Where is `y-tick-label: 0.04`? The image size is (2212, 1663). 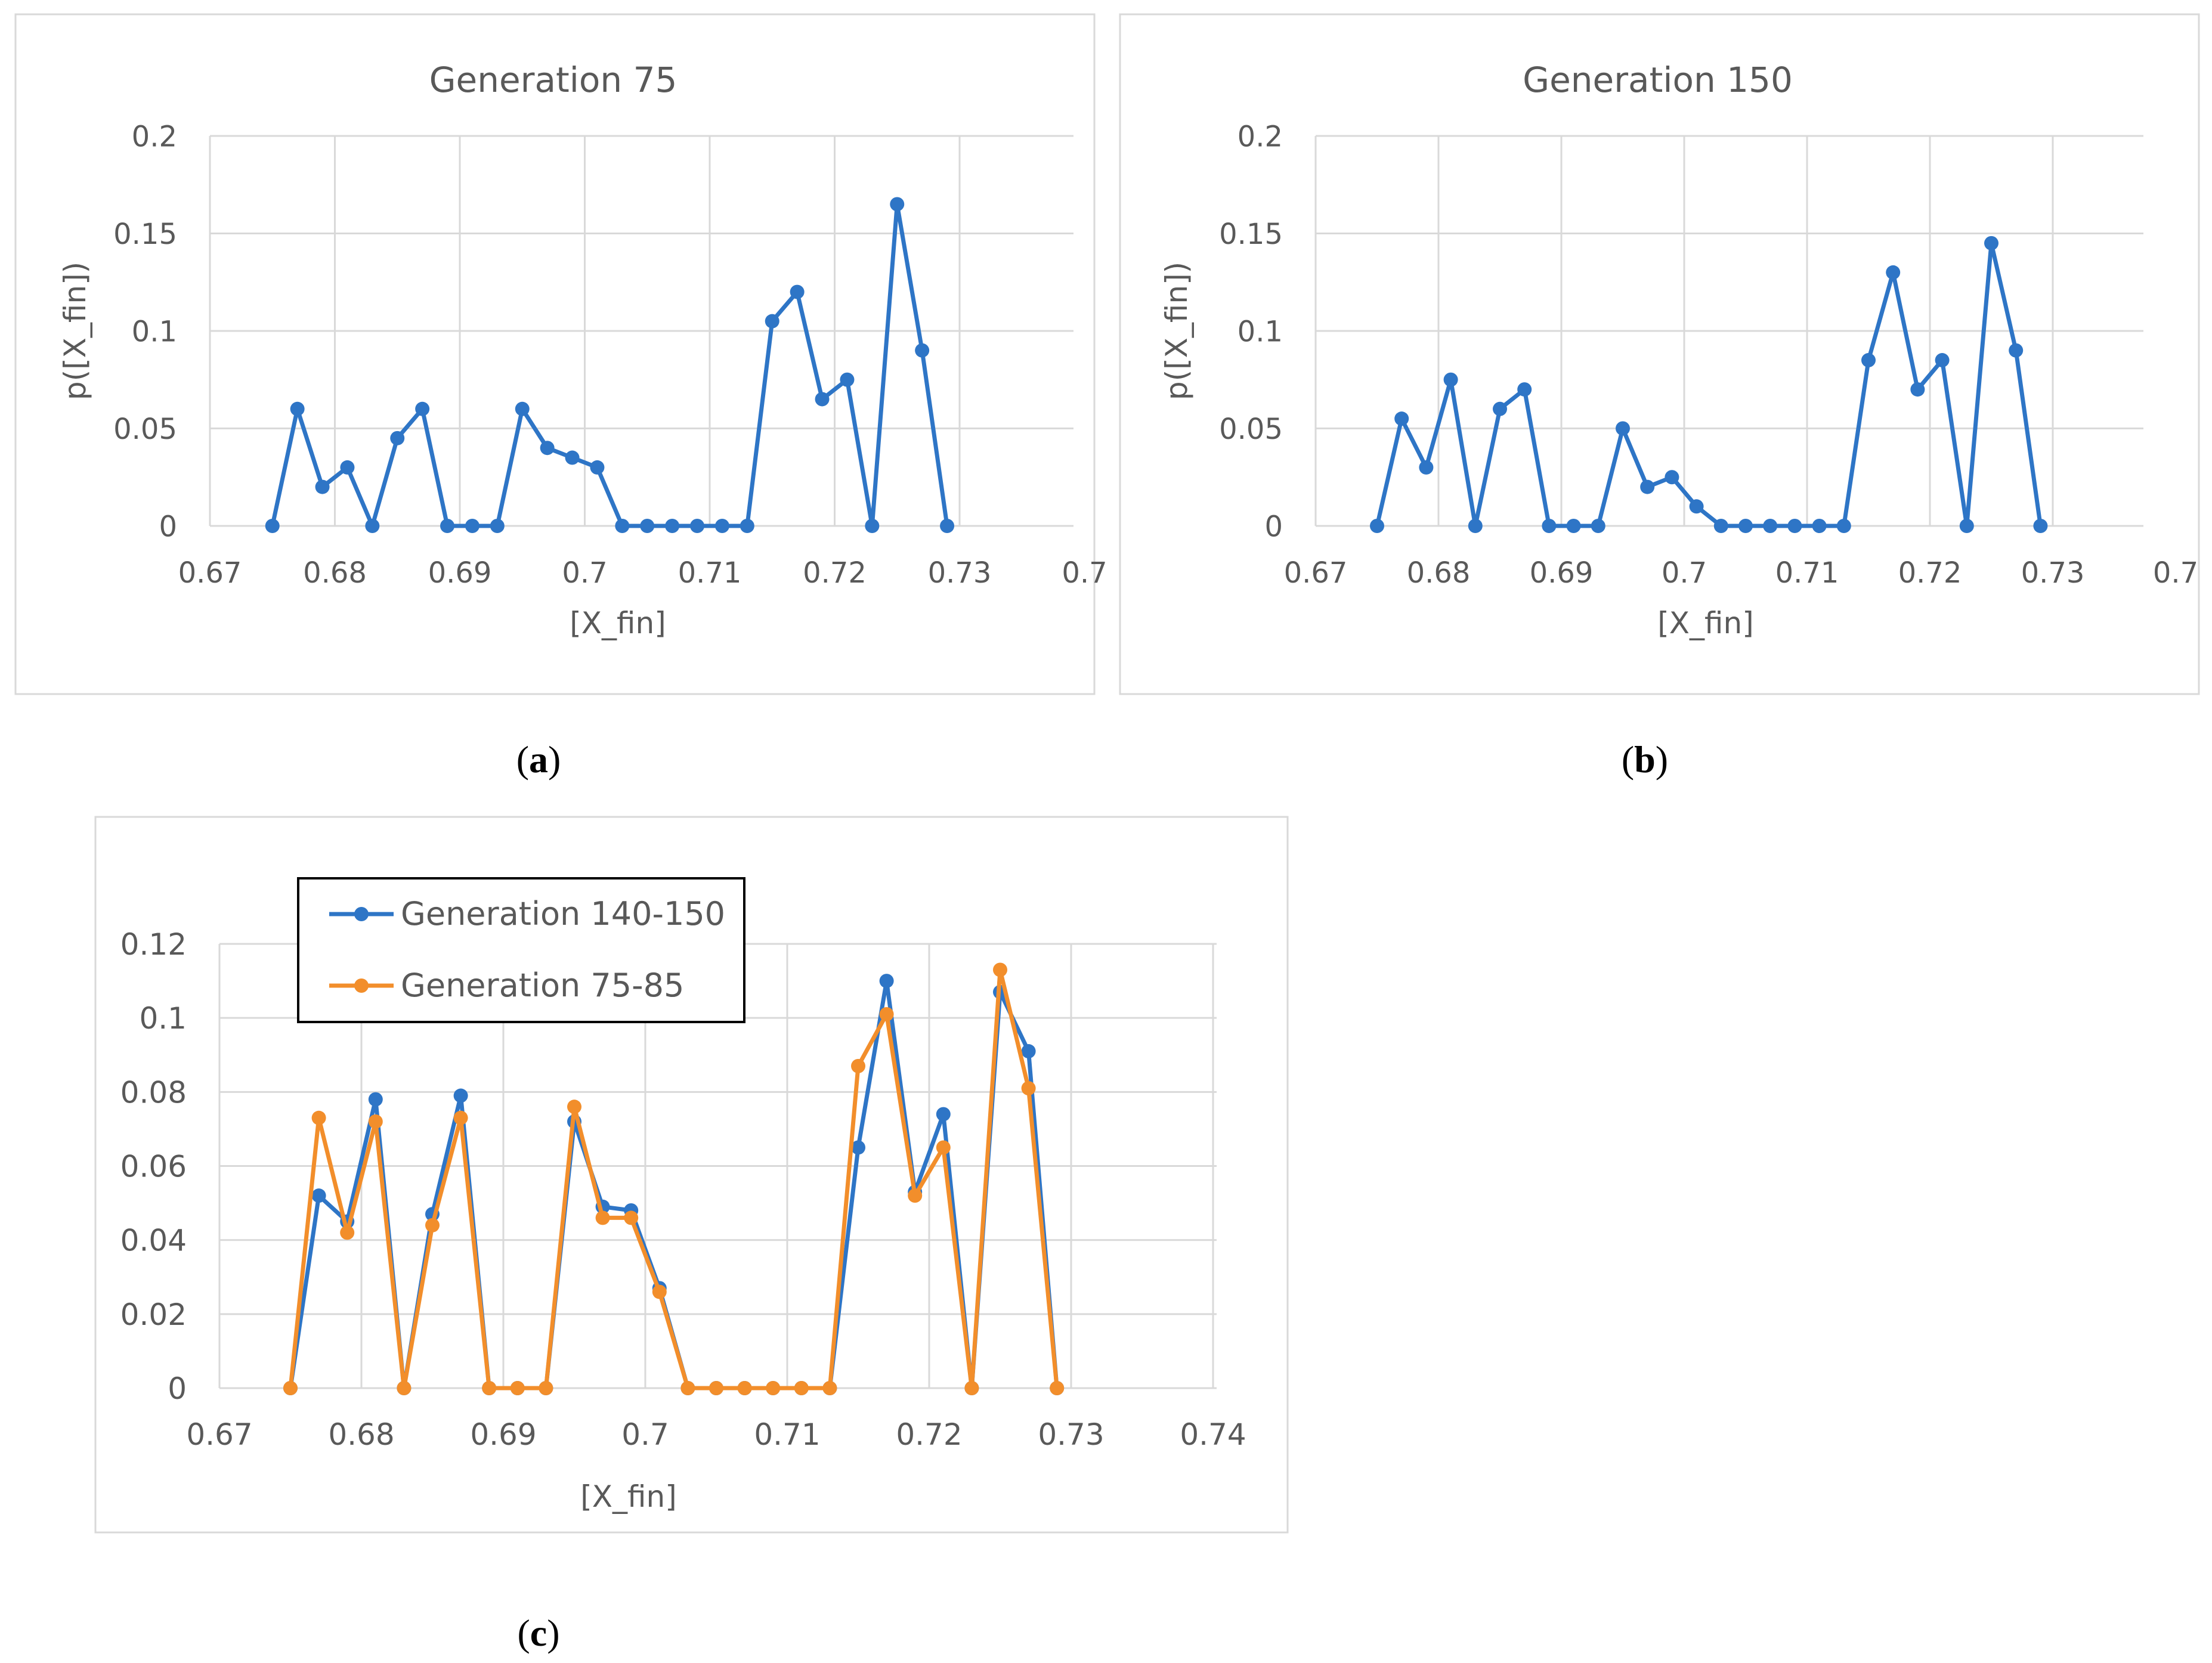 y-tick-label: 0.04 is located at coordinates (153, 1241).